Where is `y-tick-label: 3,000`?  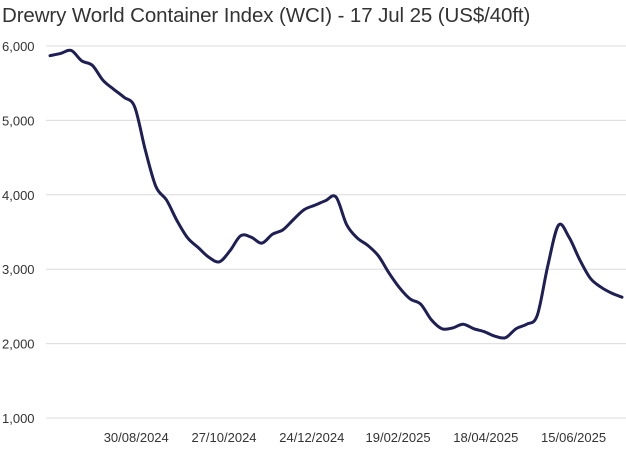 y-tick-label: 3,000 is located at coordinates (18, 269).